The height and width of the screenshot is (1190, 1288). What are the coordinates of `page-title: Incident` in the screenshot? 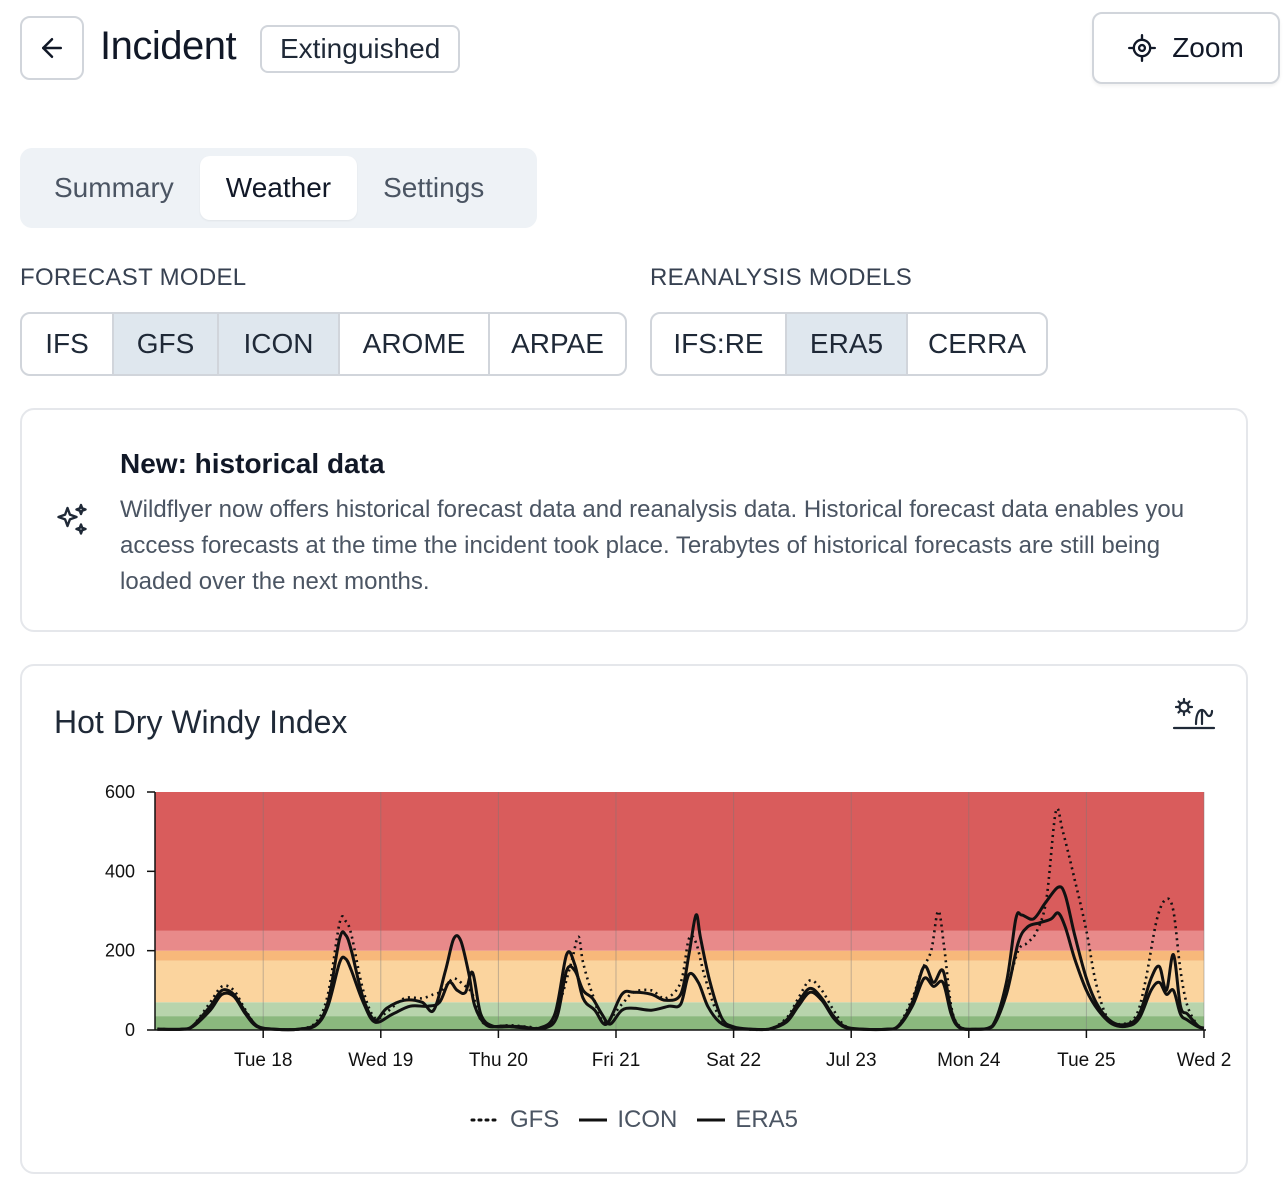 It's located at (168, 46).